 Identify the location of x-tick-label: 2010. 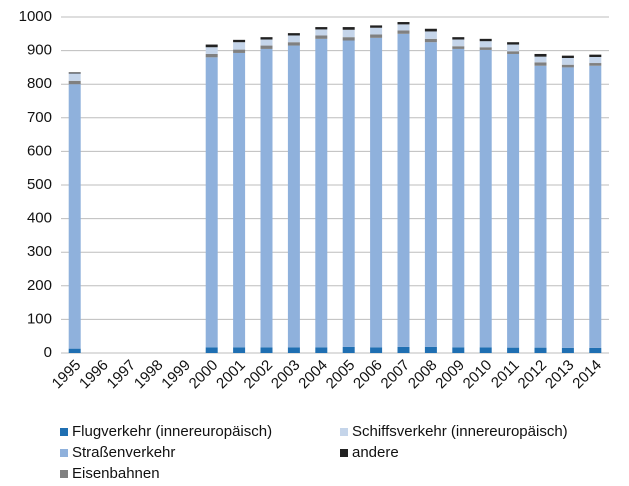
(478, 375).